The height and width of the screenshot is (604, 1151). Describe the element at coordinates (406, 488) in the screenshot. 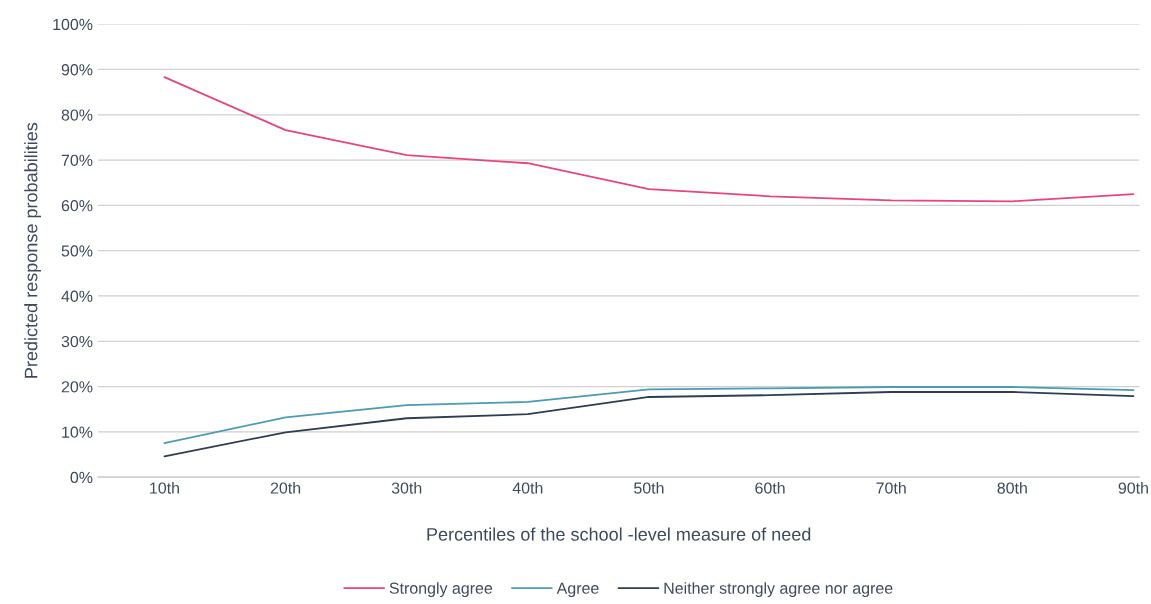

I see `x-tick-label: 30th` at that location.